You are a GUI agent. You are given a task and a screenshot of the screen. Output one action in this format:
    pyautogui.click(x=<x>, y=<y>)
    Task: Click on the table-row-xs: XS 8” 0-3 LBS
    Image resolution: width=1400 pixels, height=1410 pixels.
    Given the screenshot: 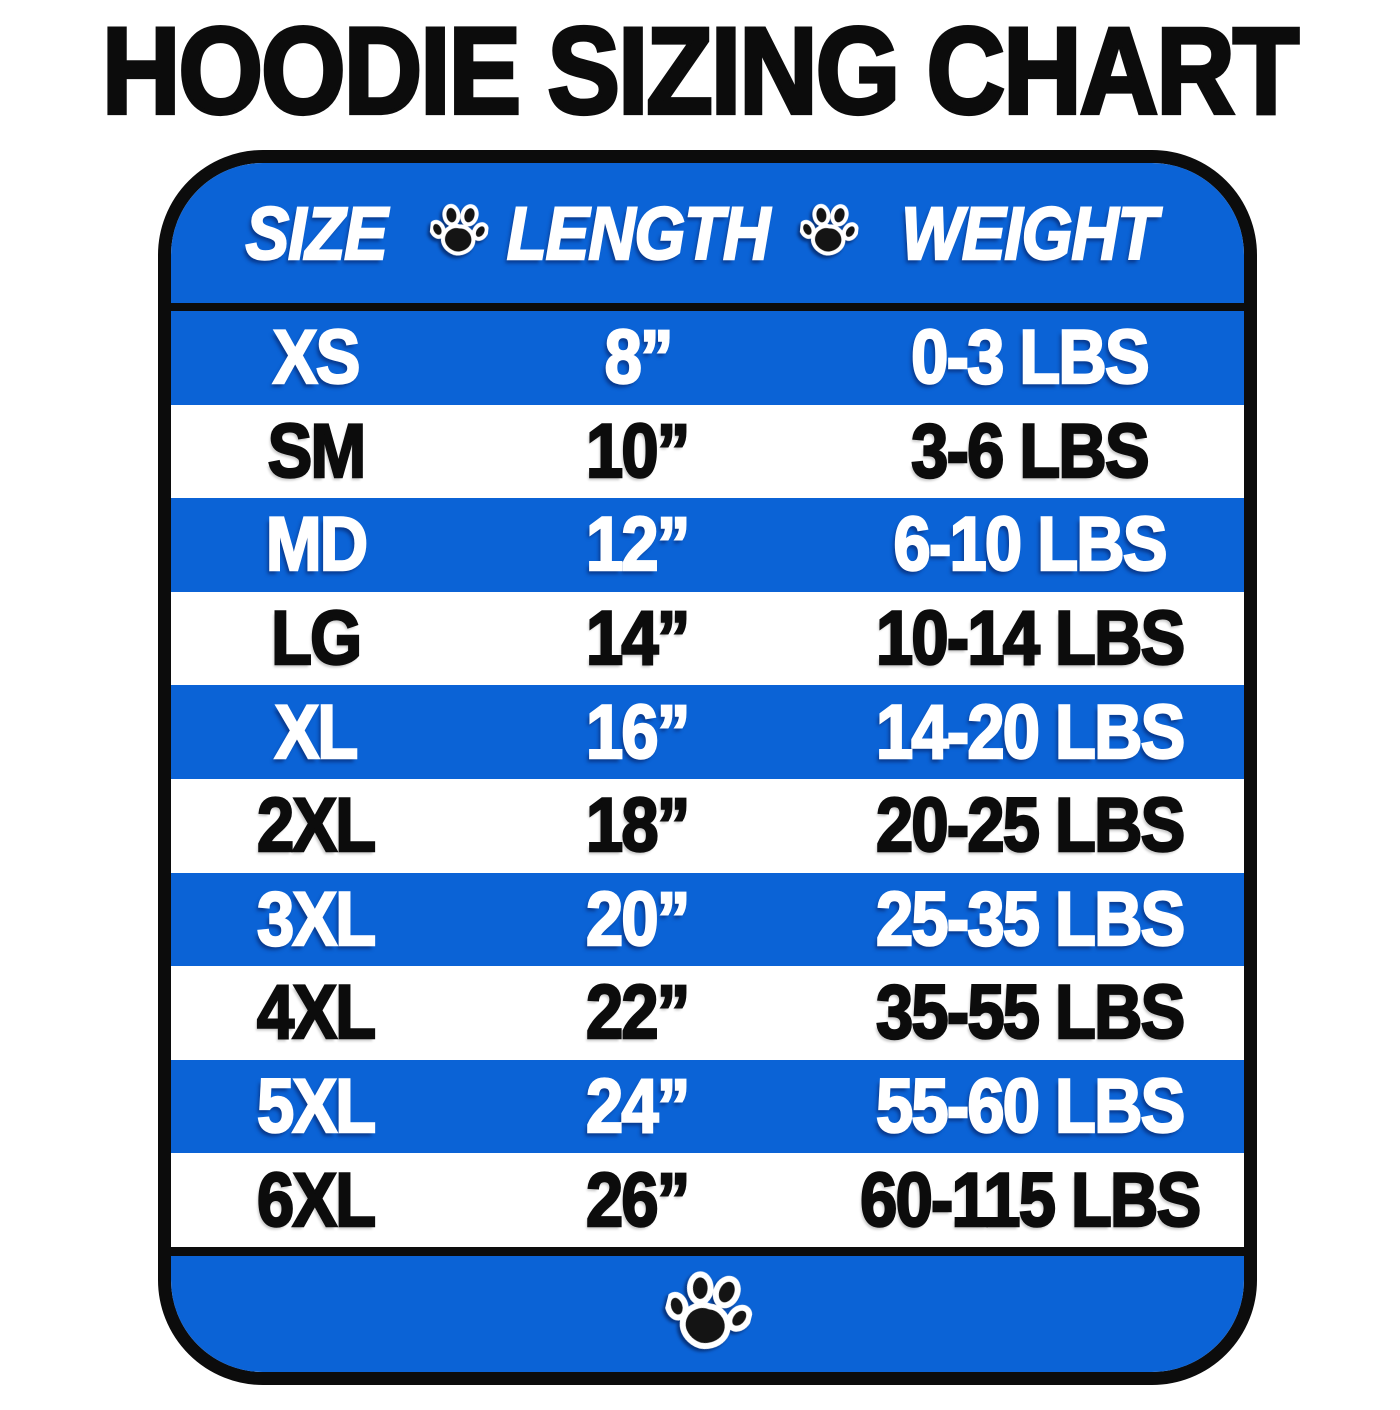 What is the action you would take?
    pyautogui.click(x=707, y=358)
    